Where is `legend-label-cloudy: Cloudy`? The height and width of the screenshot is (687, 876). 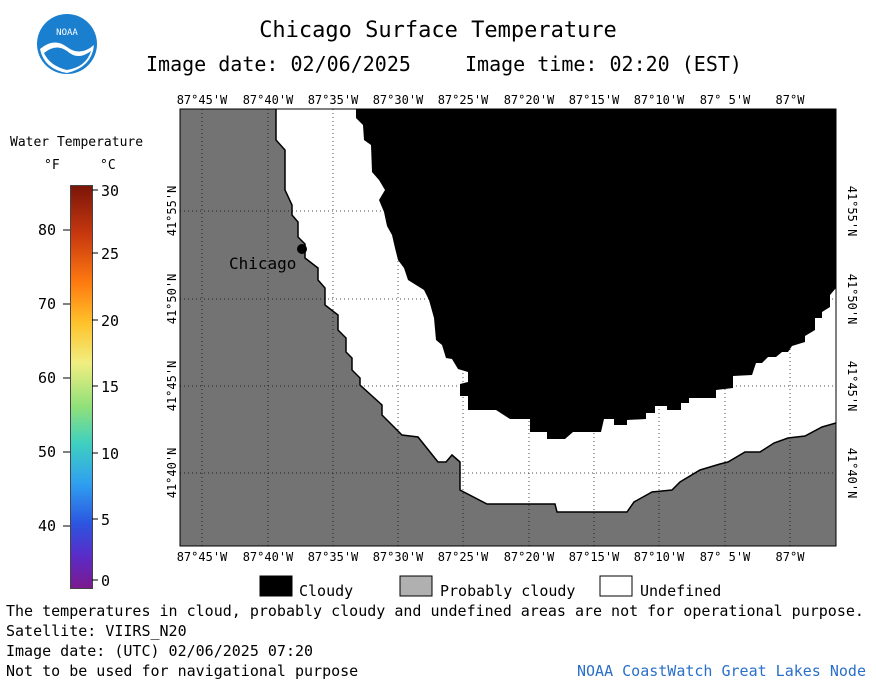
legend-label-cloudy: Cloudy is located at coordinates (326, 591).